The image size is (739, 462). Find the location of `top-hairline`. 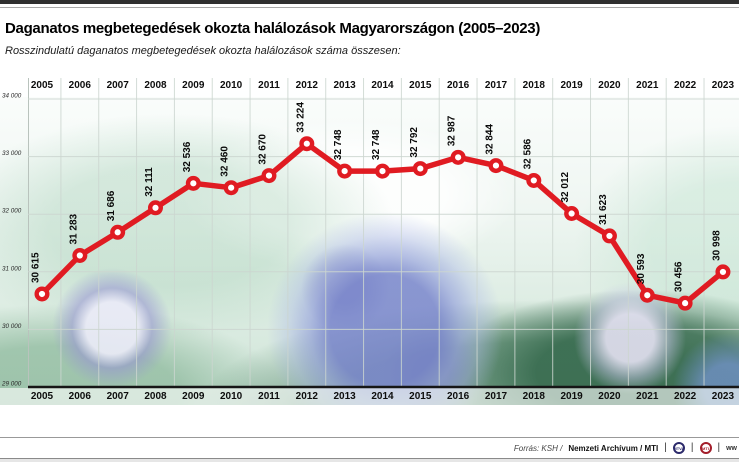

top-hairline is located at coordinates (369, 7).